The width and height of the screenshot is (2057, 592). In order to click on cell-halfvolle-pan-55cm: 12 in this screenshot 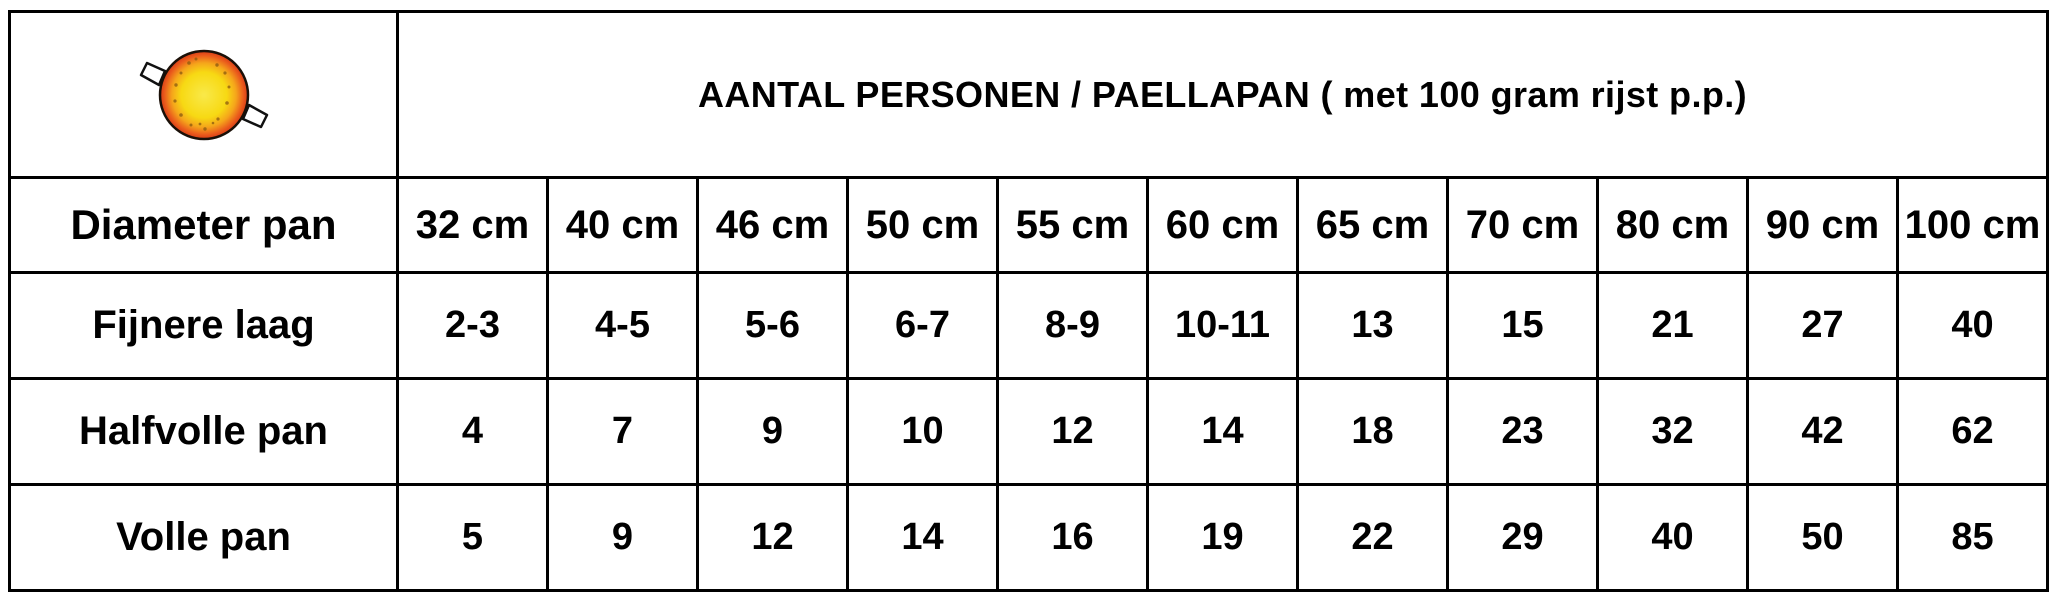, I will do `click(1072, 431)`.